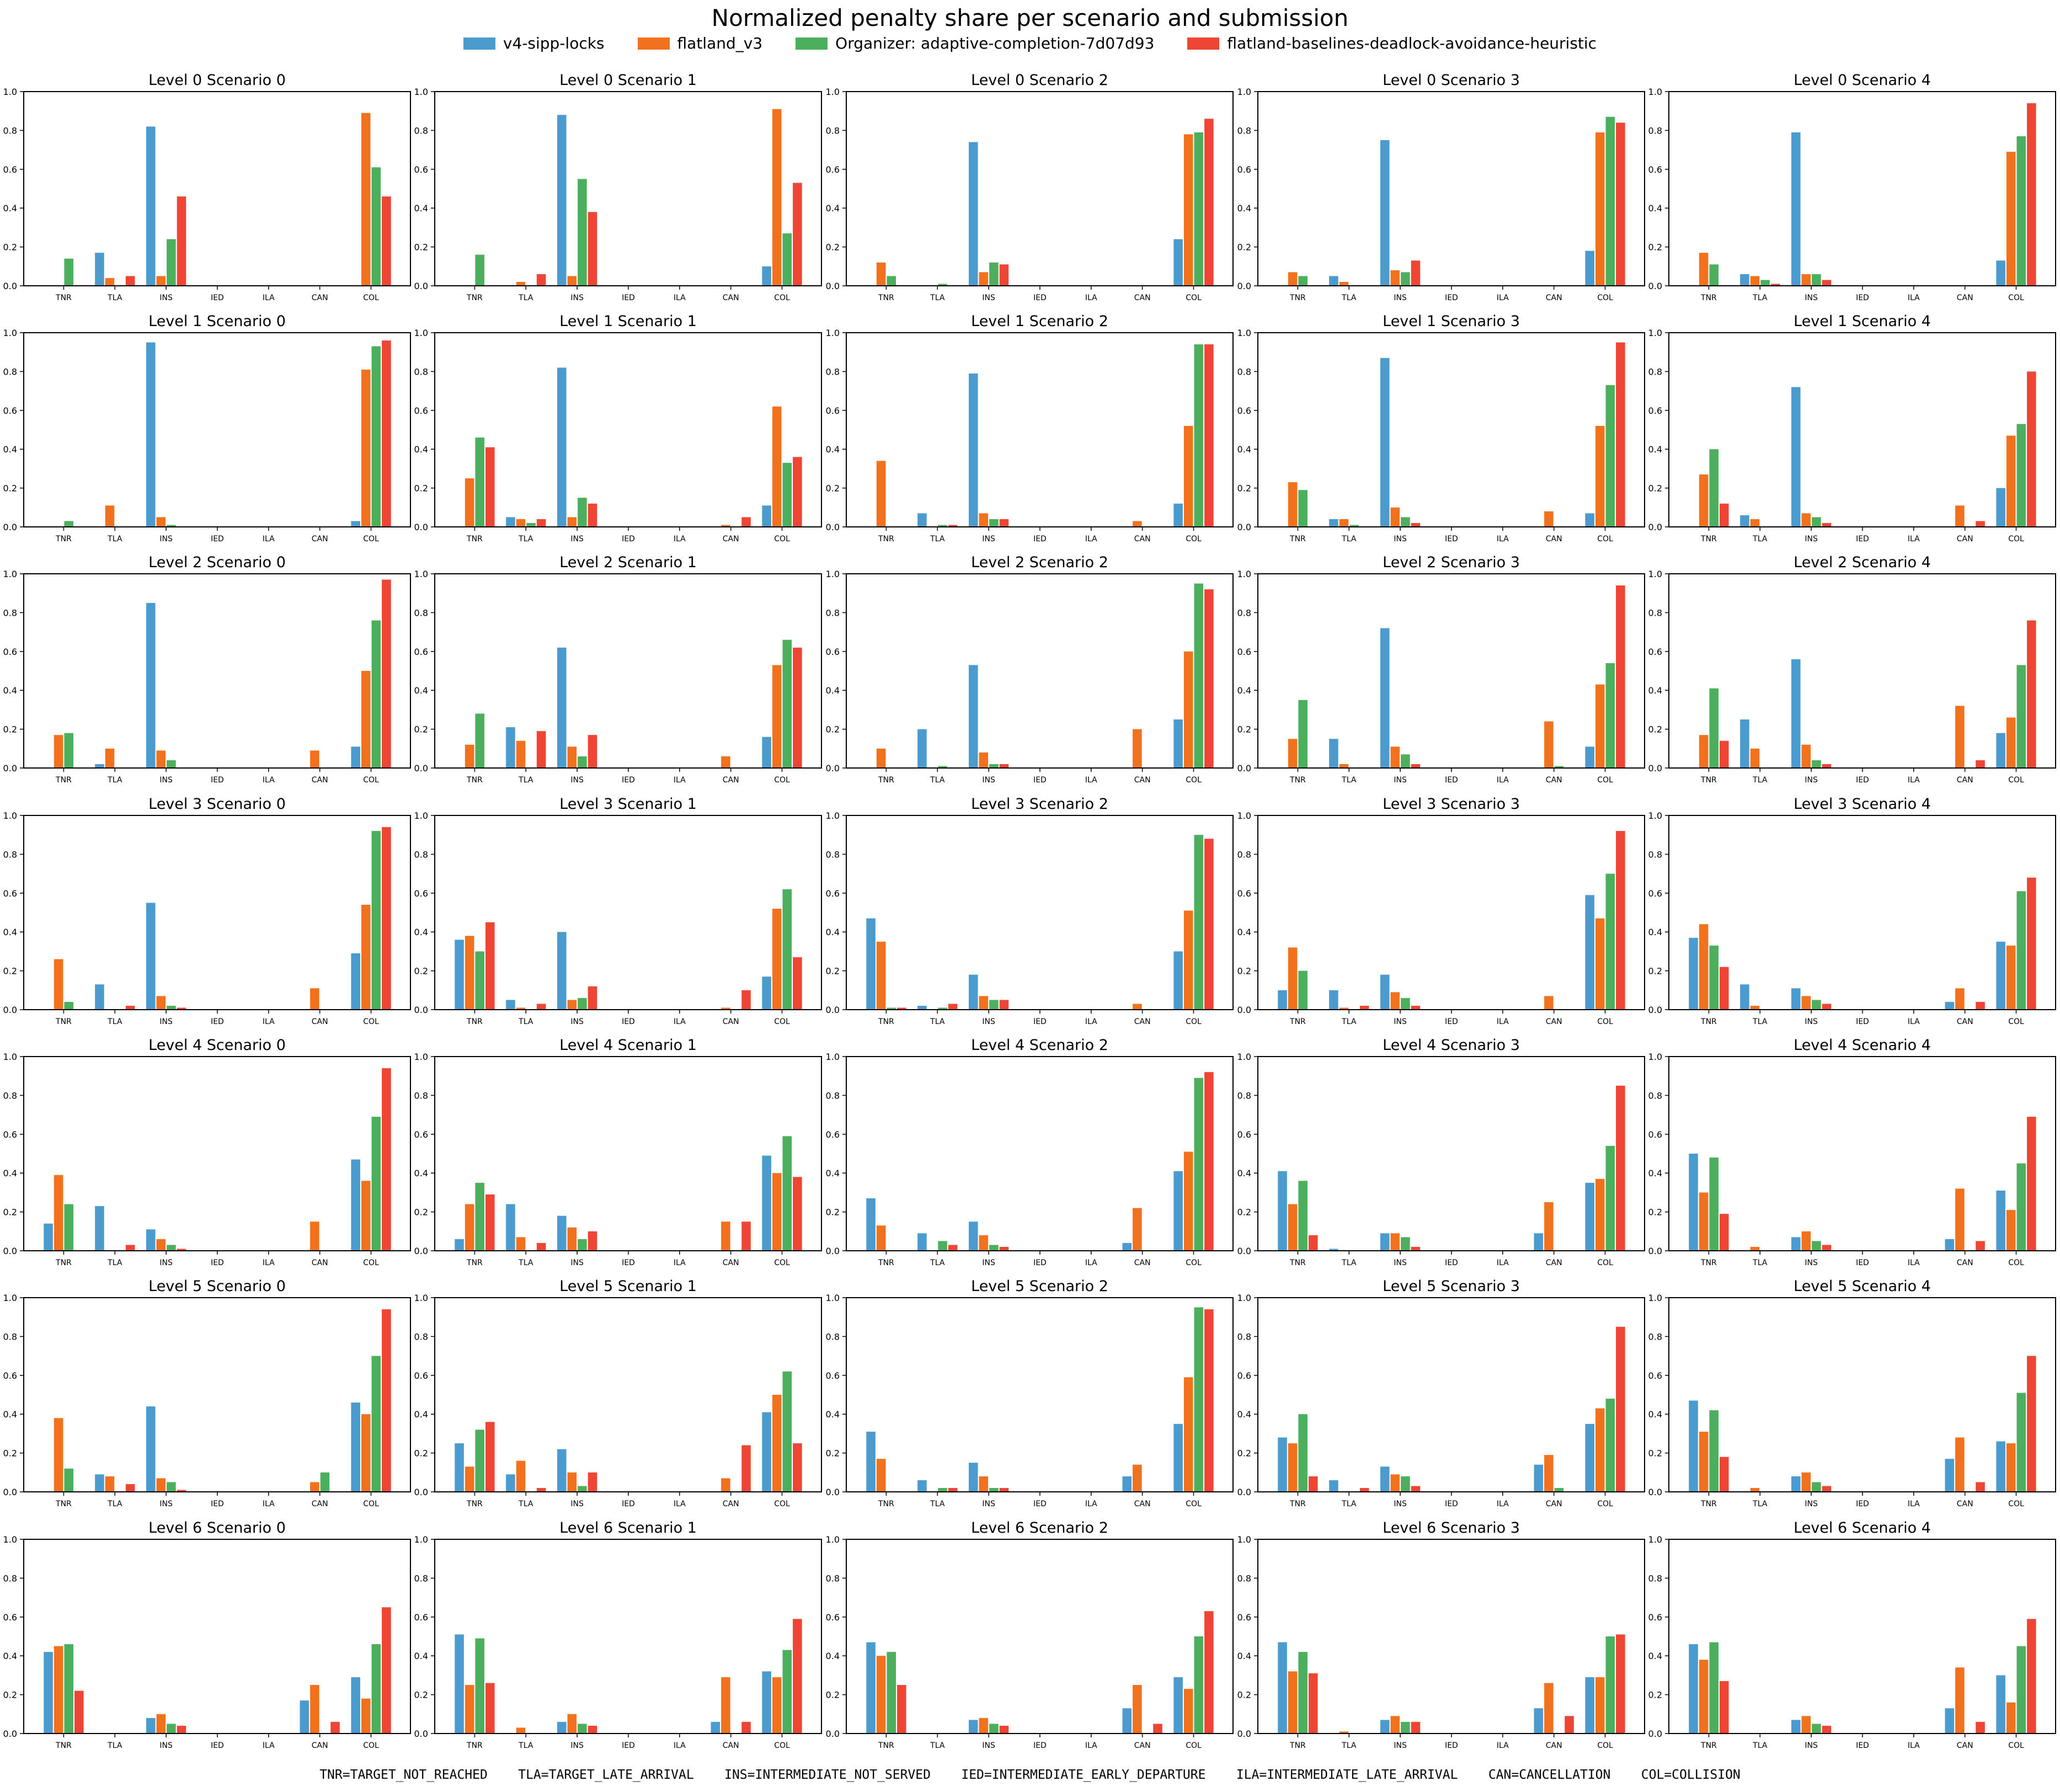 The width and height of the screenshot is (2060, 1792). Describe the element at coordinates (10, 449) in the screenshot. I see `y-tick-label: 0.4` at that location.